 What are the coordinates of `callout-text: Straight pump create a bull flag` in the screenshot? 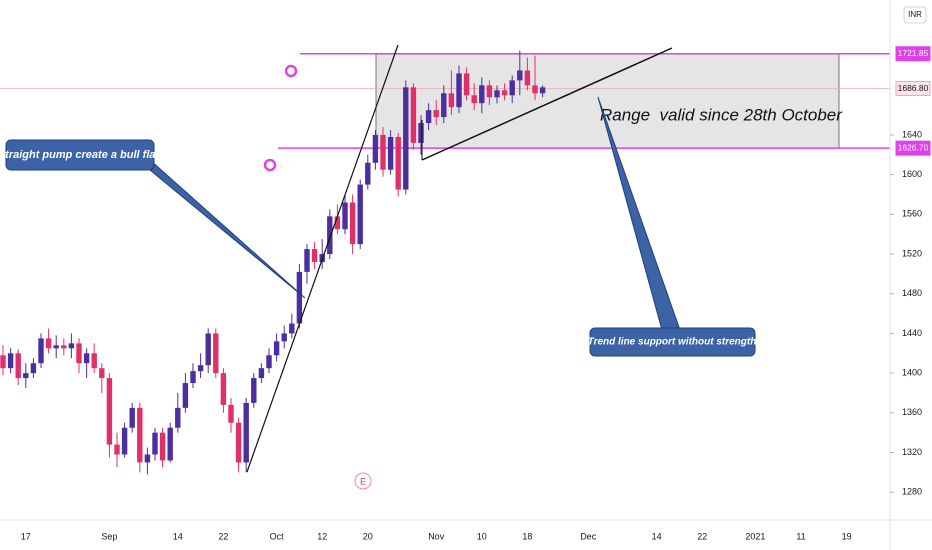 It's located at (81, 155).